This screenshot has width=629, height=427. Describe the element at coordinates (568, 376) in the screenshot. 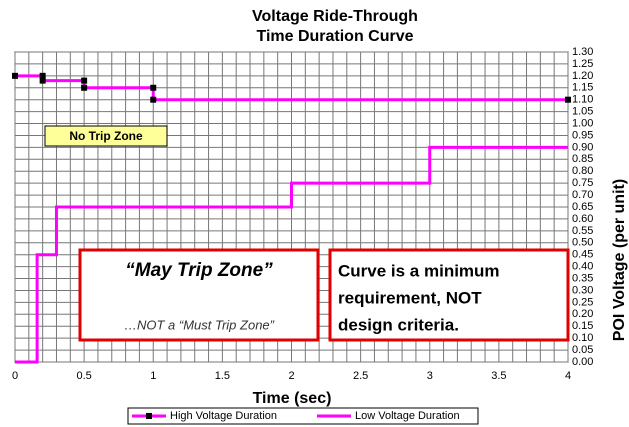

I see `x-tick-label: 4` at that location.